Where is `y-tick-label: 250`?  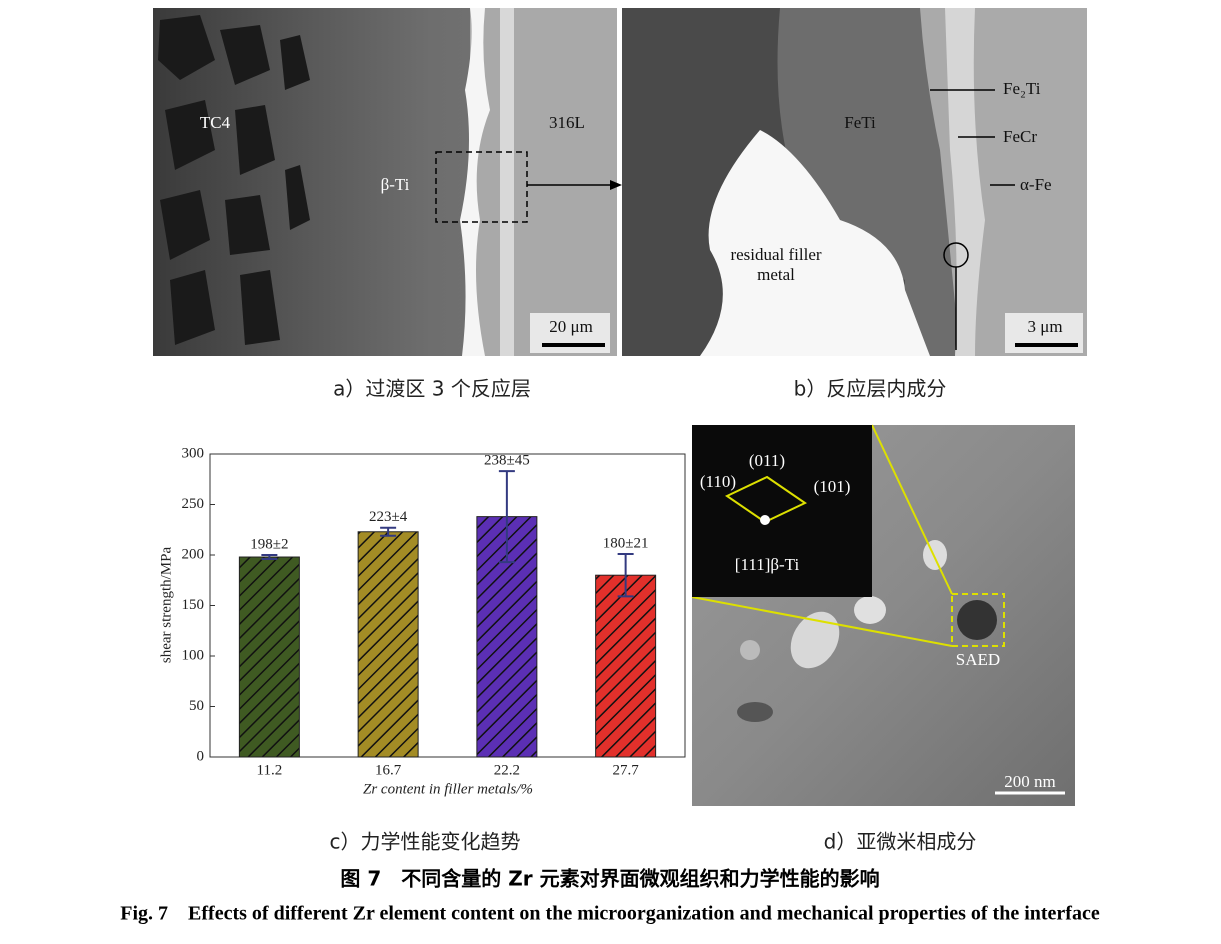
y-tick-label: 250 is located at coordinates (193, 504).